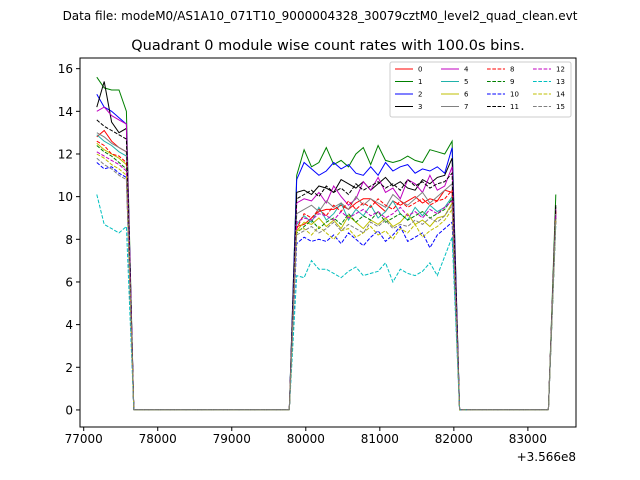  Describe the element at coordinates (420, 70) in the screenshot. I see `legend-label-0: 0` at that location.